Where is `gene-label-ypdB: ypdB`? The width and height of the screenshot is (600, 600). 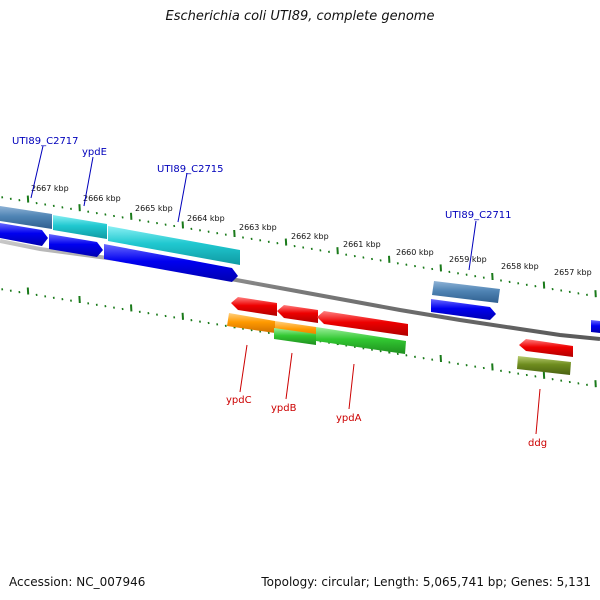 gene-label-ypdB: ypdB is located at coordinates (284, 408).